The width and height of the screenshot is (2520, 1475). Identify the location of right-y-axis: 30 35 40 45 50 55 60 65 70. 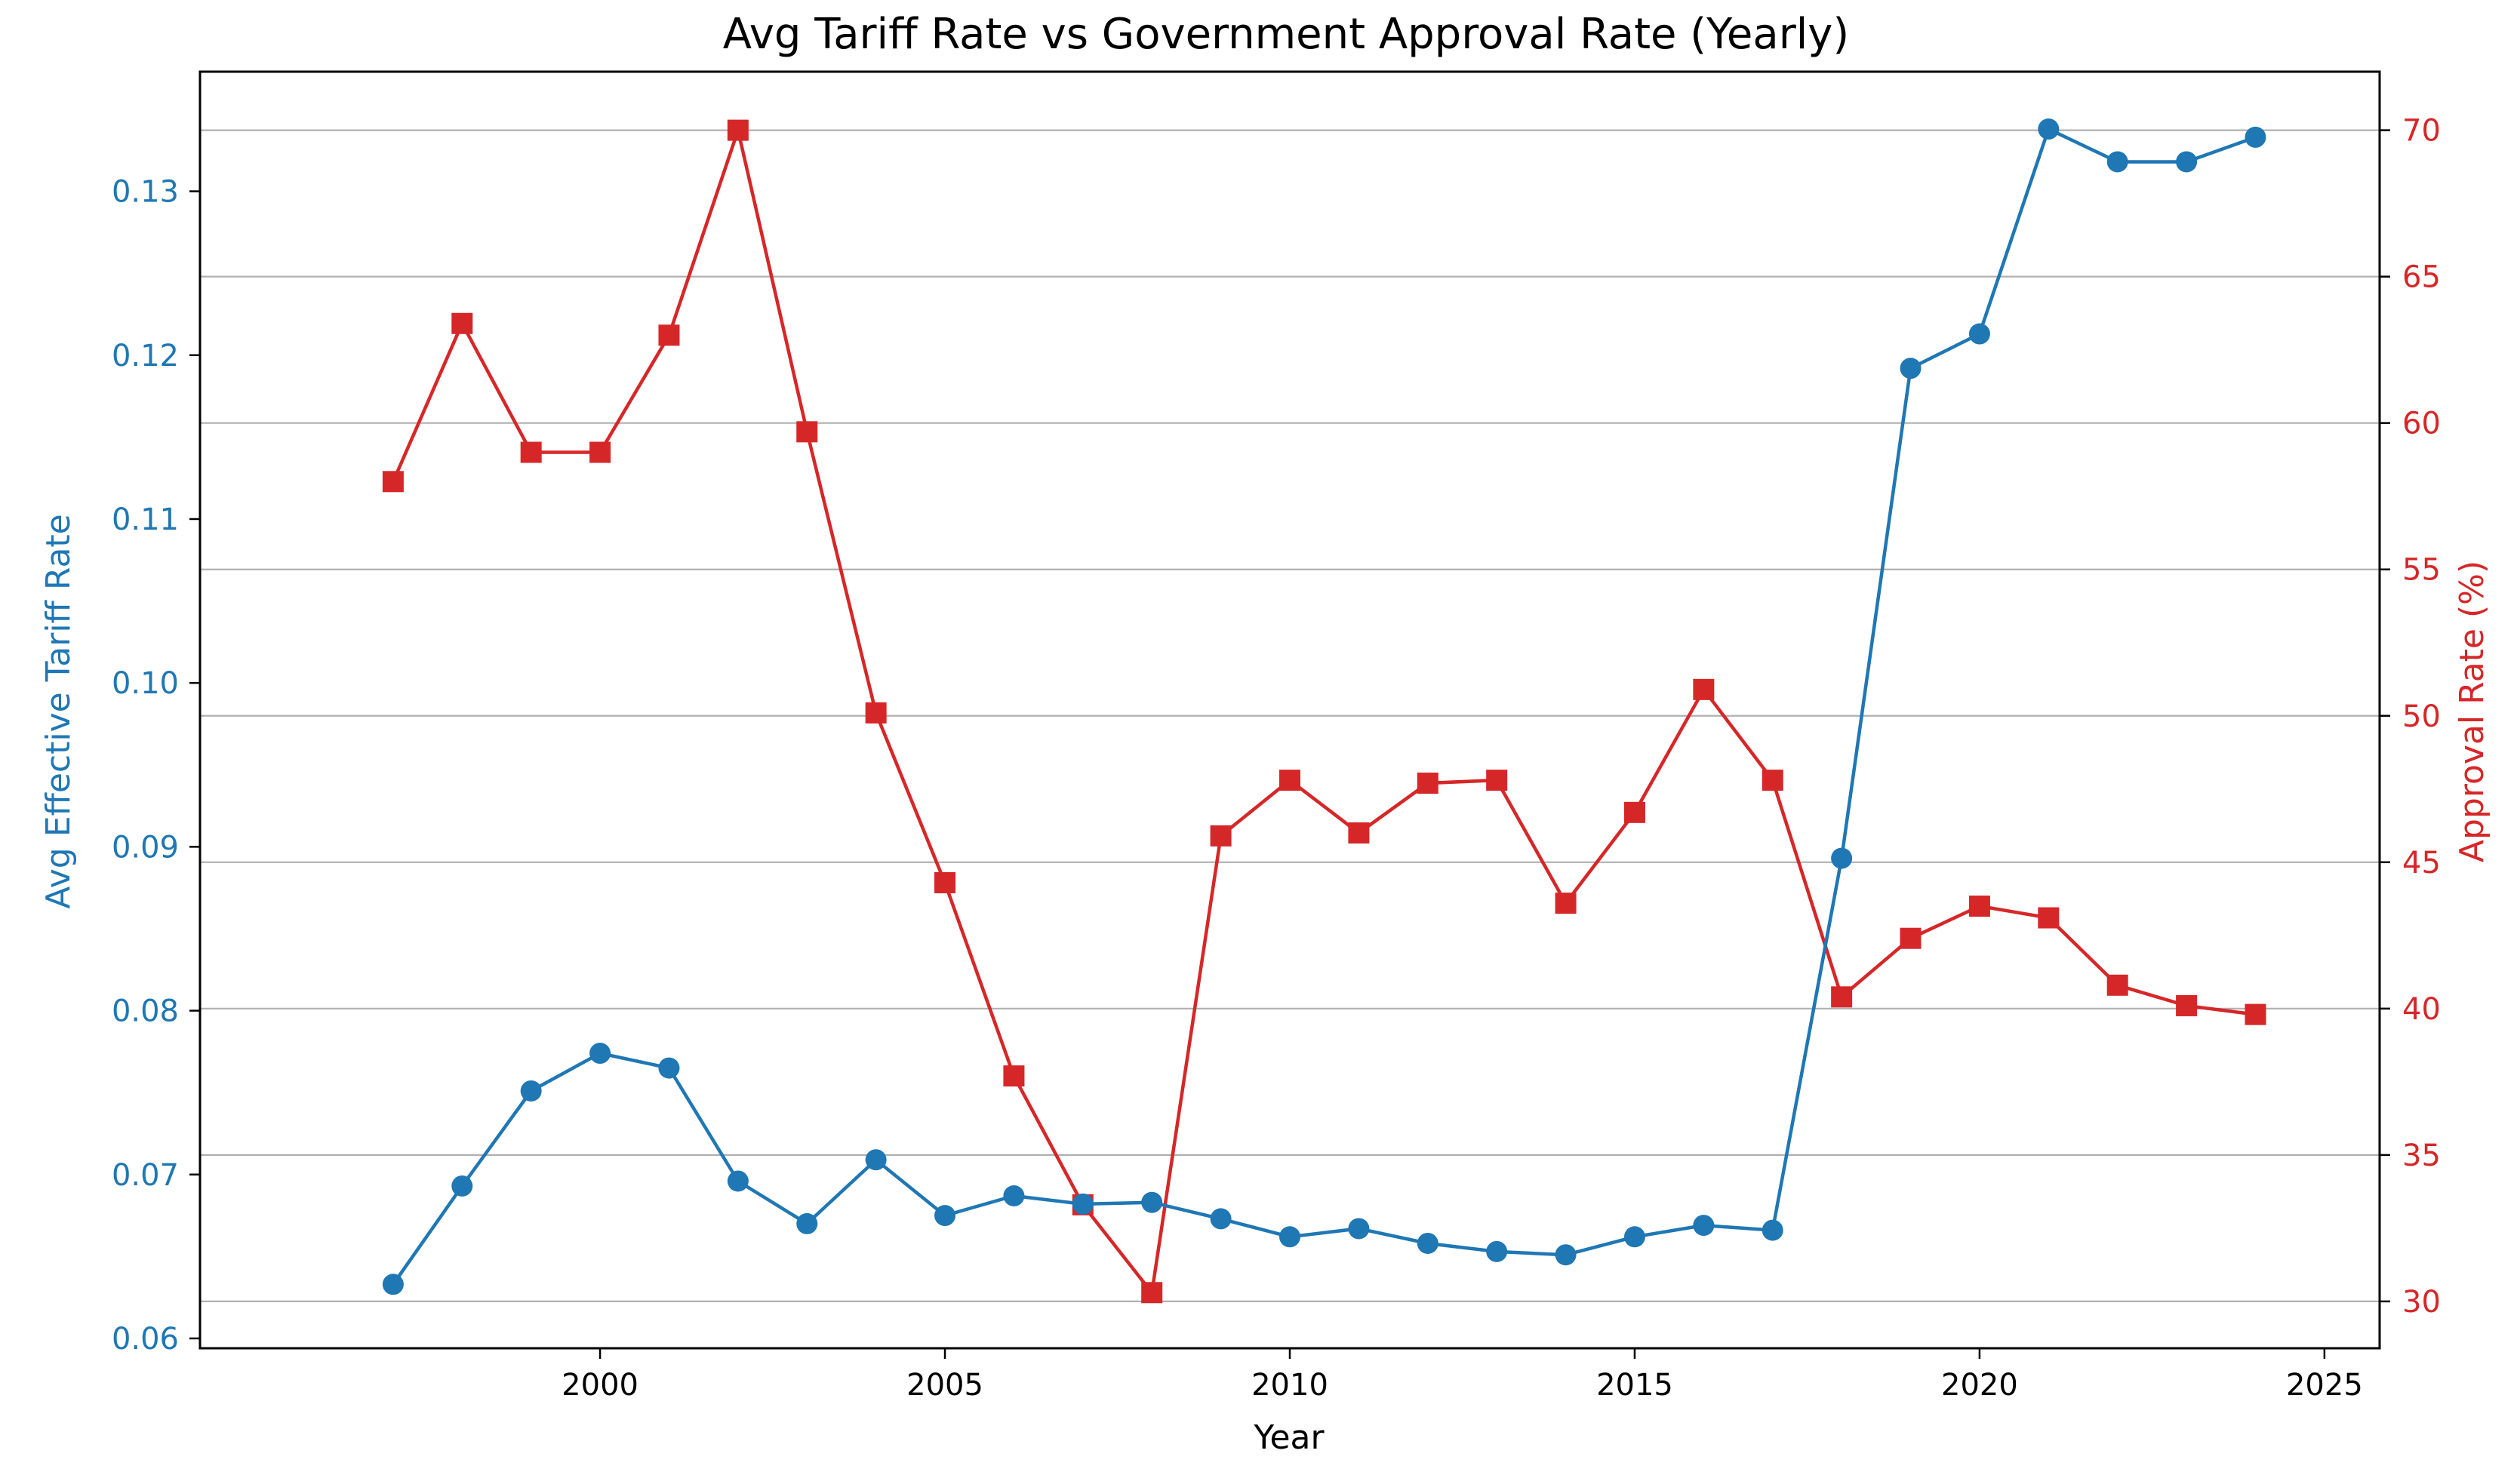
(2410, 717).